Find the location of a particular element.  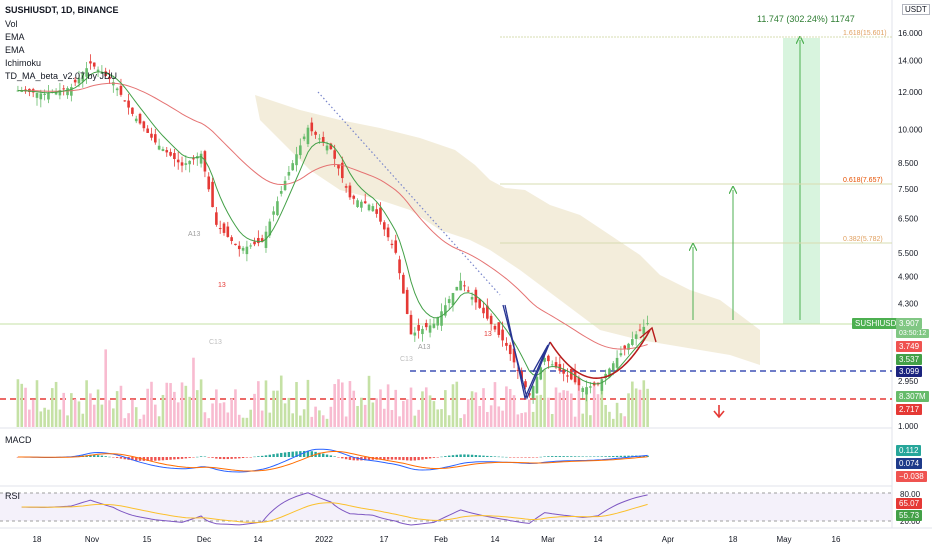

time-tick-label: Mar is located at coordinates (548, 539).